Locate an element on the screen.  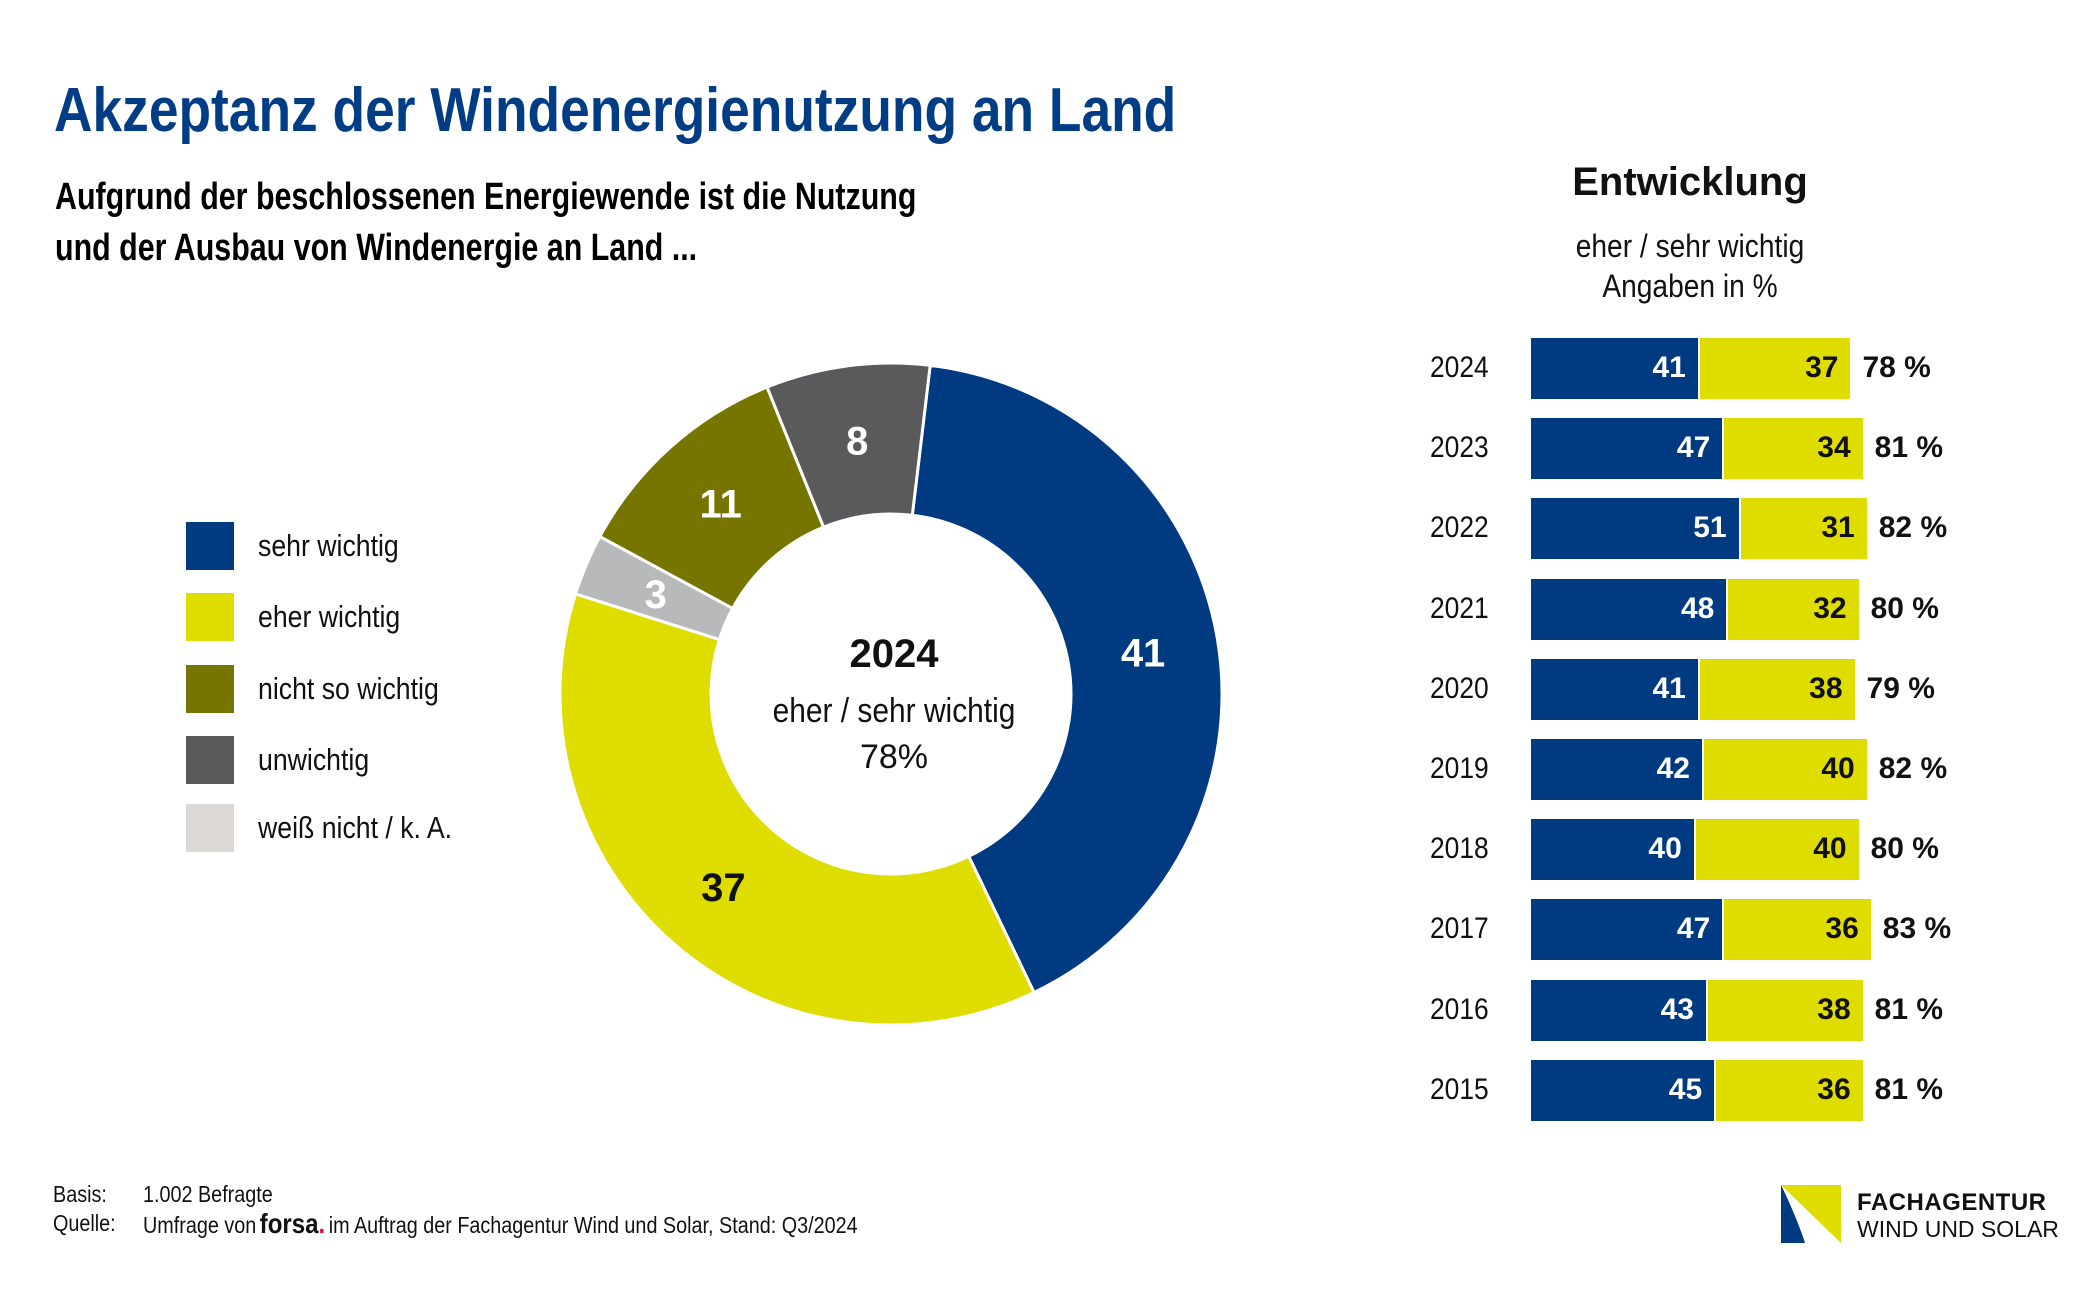
bar-segment-sehr-wichtig: 48 is located at coordinates (1629, 609).